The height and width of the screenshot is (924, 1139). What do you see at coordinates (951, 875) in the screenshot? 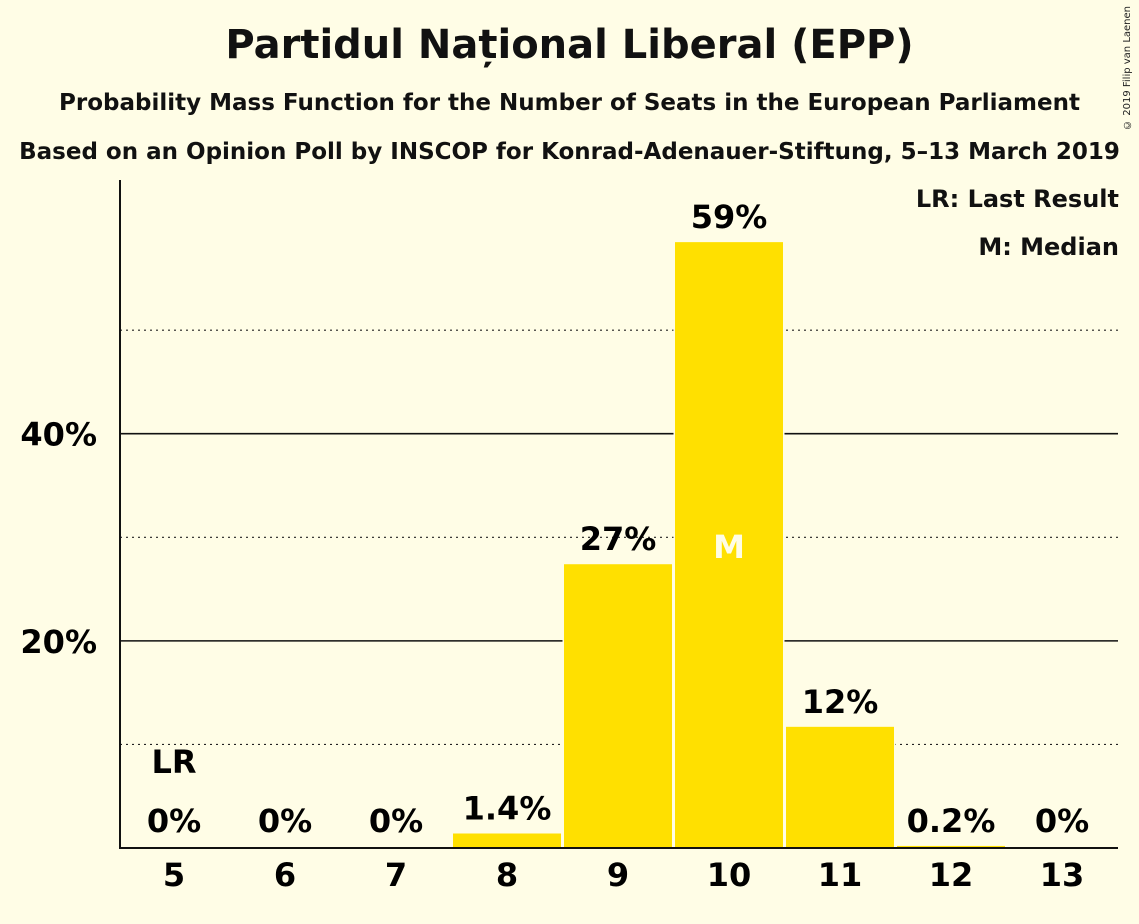
I see `x-tick-label: 12` at bounding box center [951, 875].